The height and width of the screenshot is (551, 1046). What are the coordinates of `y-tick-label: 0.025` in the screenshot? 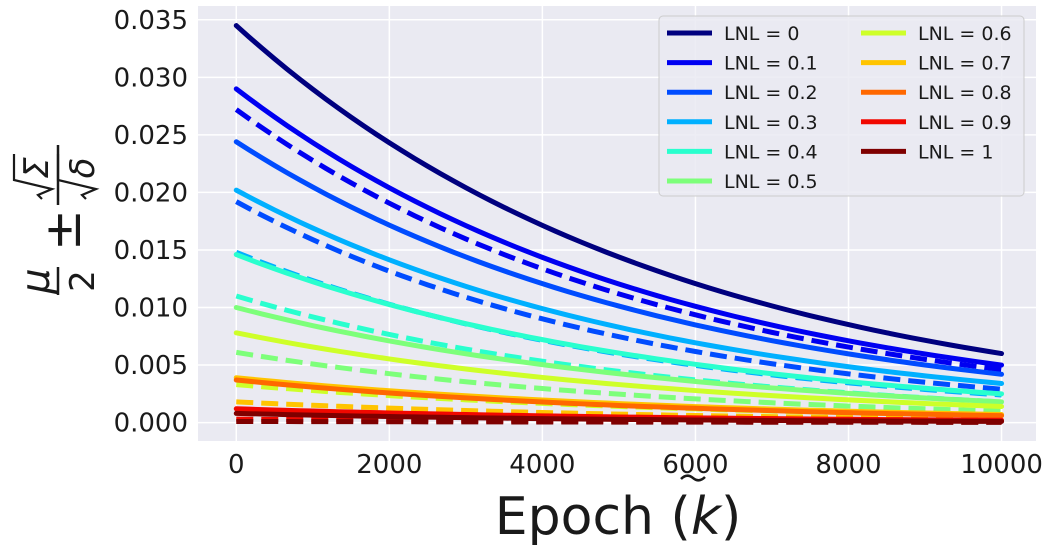 It's located at (151, 136).